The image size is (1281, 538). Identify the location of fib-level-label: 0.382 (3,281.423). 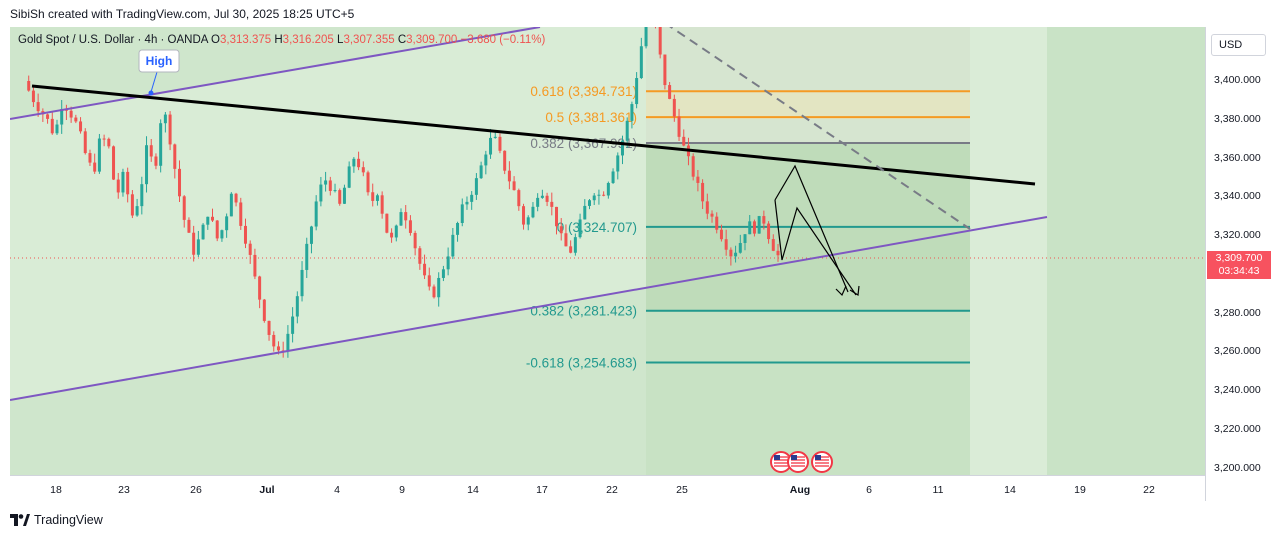
(583, 311).